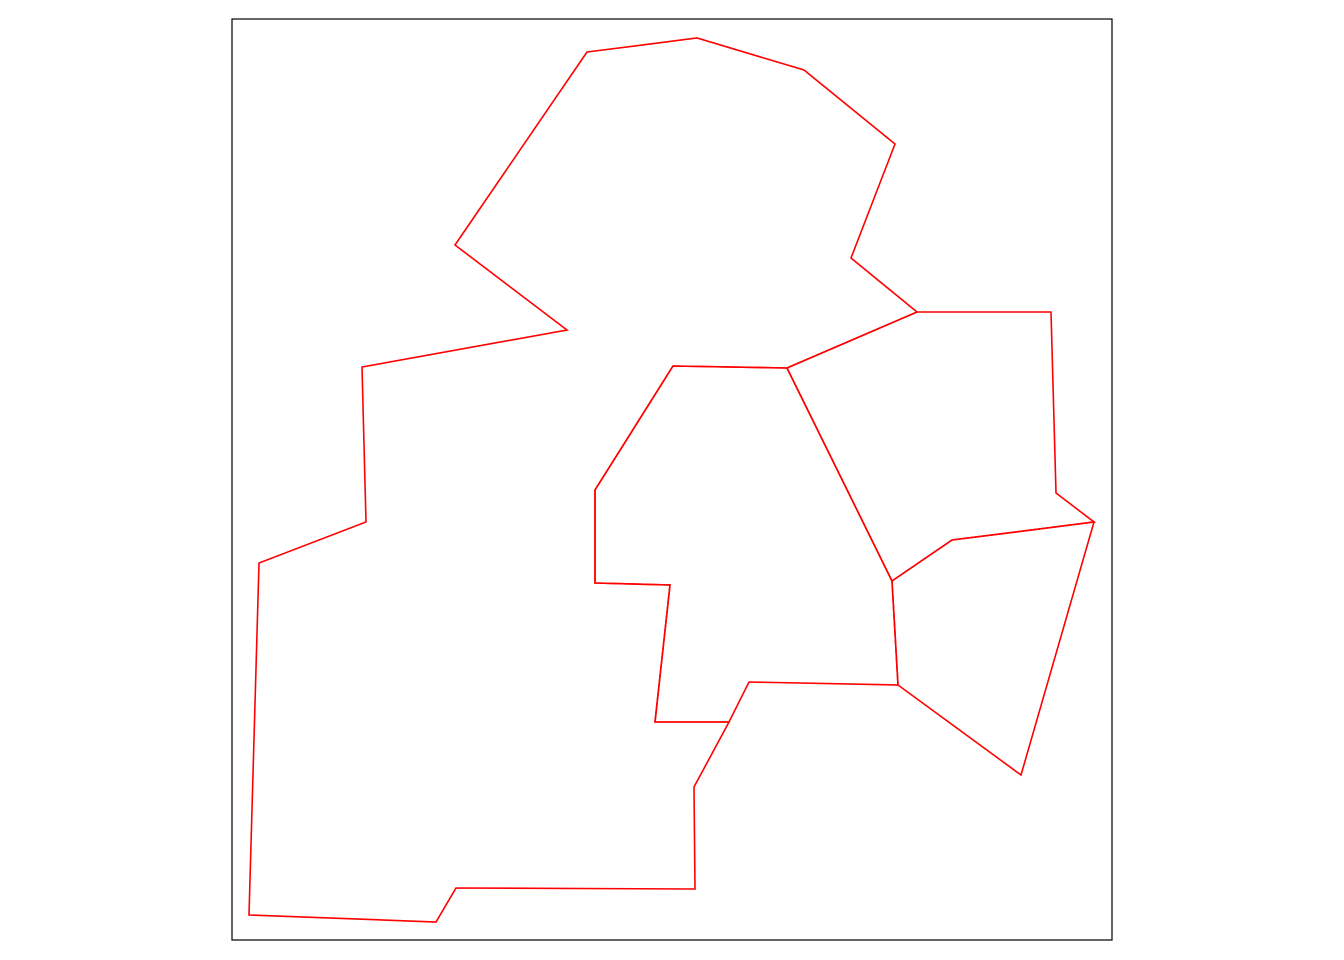 This screenshot has height=960, width=1344. I want to click on region-southeast, so click(993, 649).